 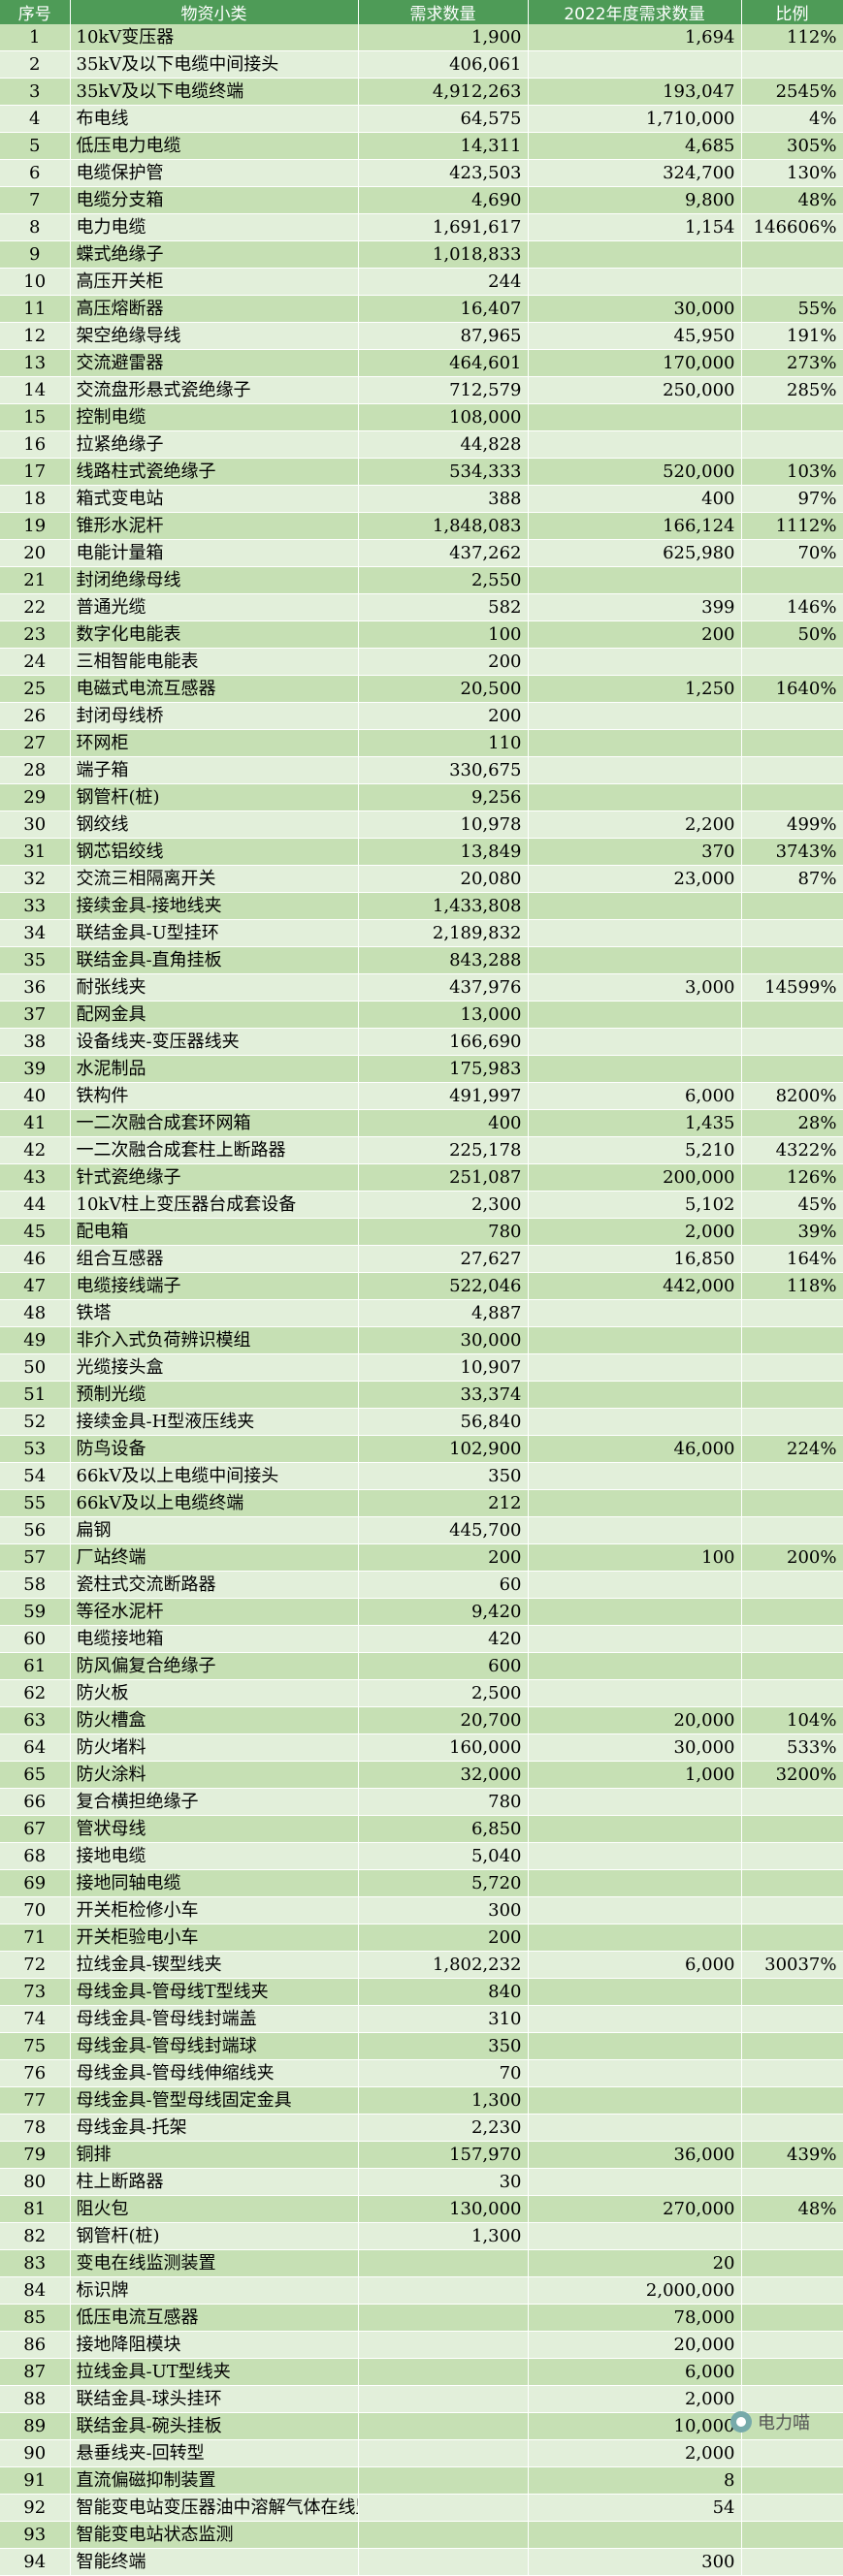 What do you see at coordinates (214, 1585) in the screenshot?
I see `row-category: 瓷柱式交流断路器` at bounding box center [214, 1585].